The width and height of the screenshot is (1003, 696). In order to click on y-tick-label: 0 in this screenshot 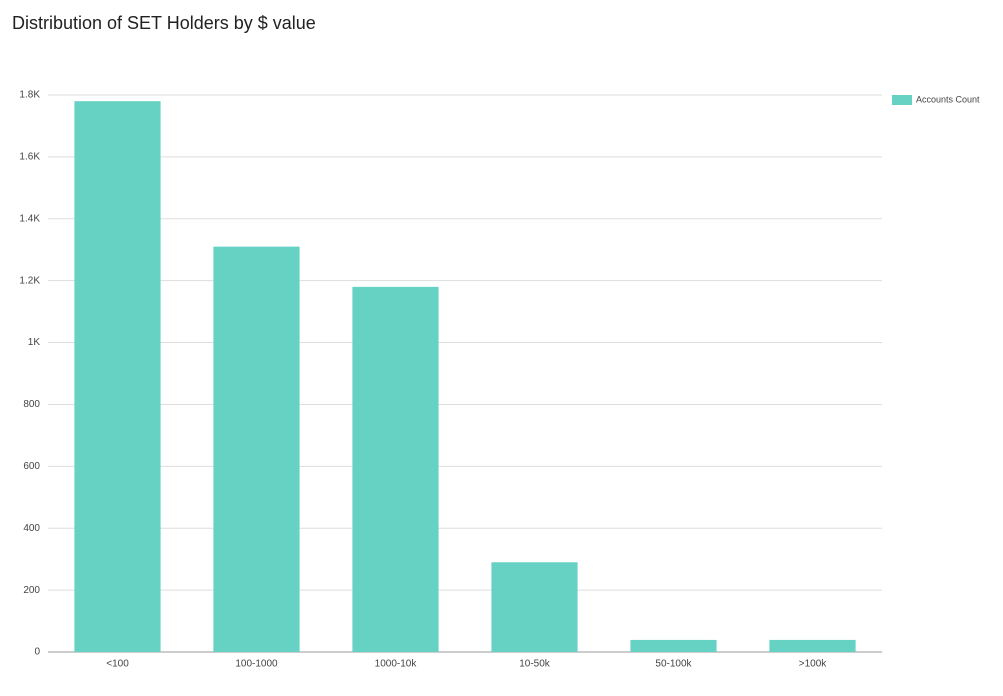, I will do `click(37, 652)`.